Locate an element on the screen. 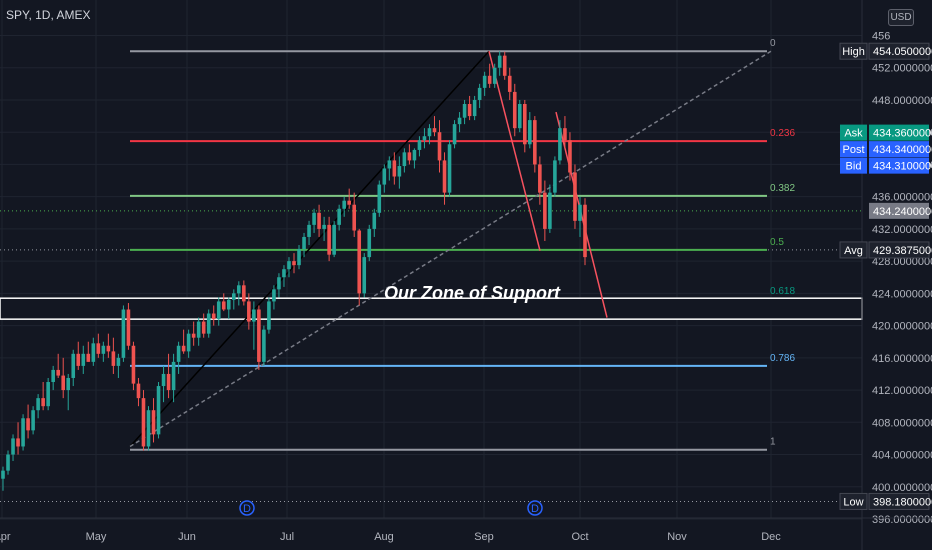 The height and width of the screenshot is (550, 932). time-axis: Apr May Jun Jul Aug Sep Oct Nov Dec is located at coordinates (466, 530).